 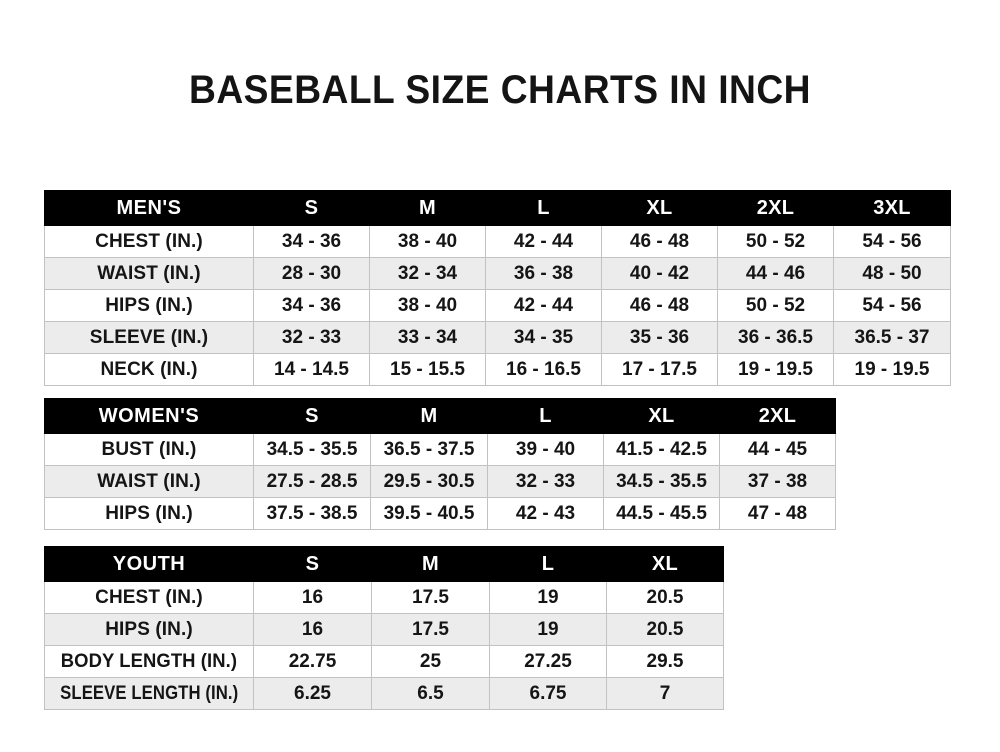 What do you see at coordinates (661, 513) in the screenshot?
I see `cell: 44.5 - 45.5` at bounding box center [661, 513].